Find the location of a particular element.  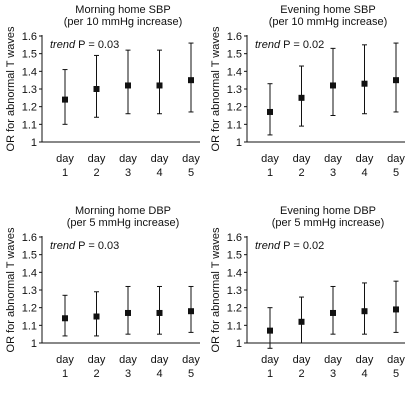

trend-annotation: trend P = 0.02 is located at coordinates (289, 45).